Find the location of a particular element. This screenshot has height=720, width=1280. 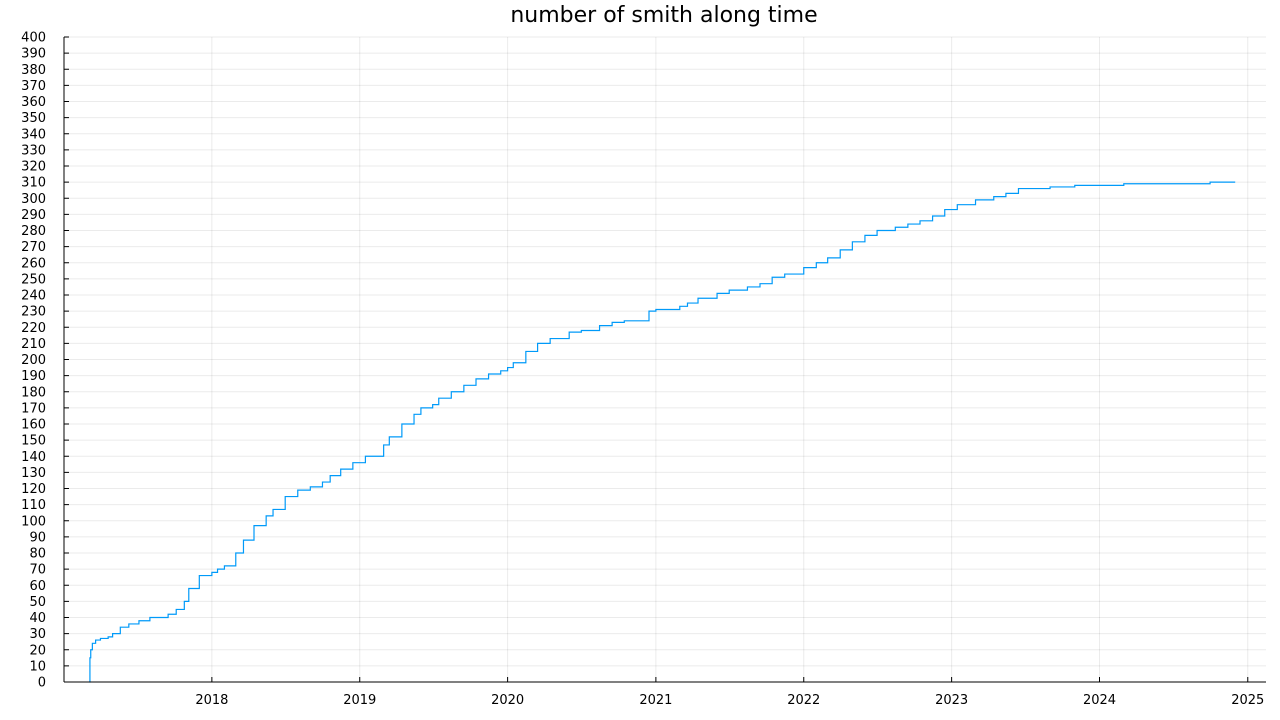

y-tick-label: 360 is located at coordinates (33, 102).